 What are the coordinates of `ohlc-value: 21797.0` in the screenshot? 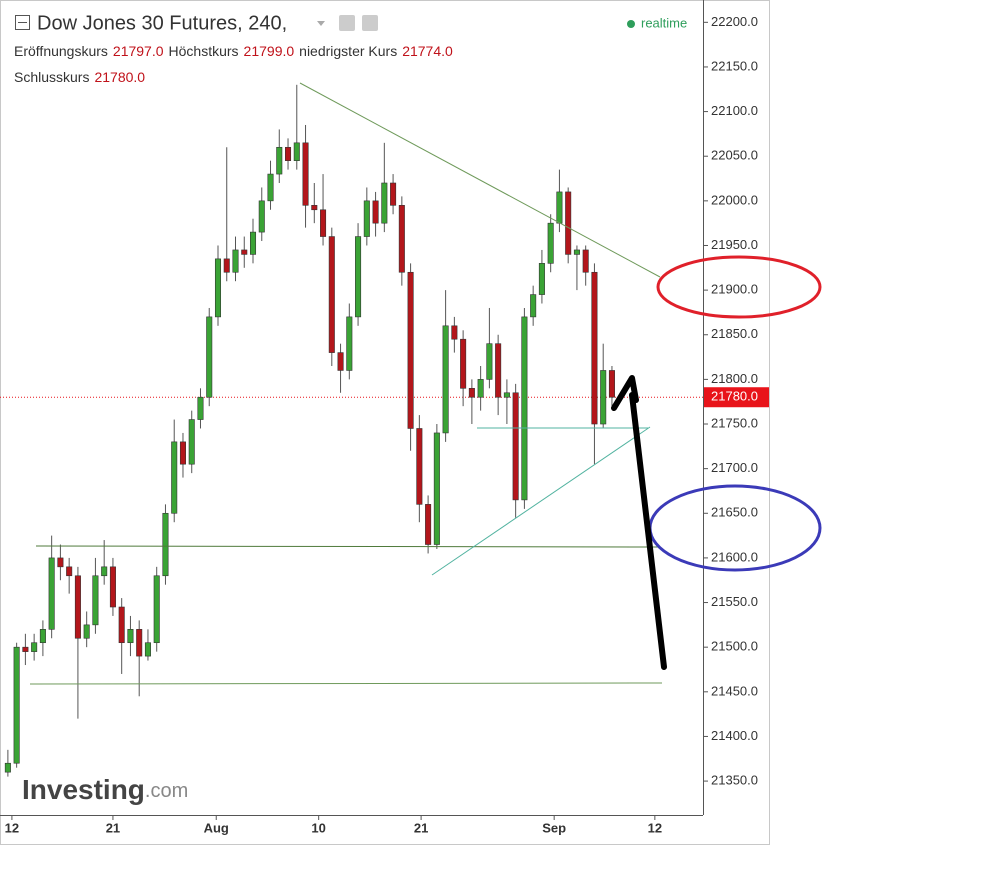 It's located at (138, 51).